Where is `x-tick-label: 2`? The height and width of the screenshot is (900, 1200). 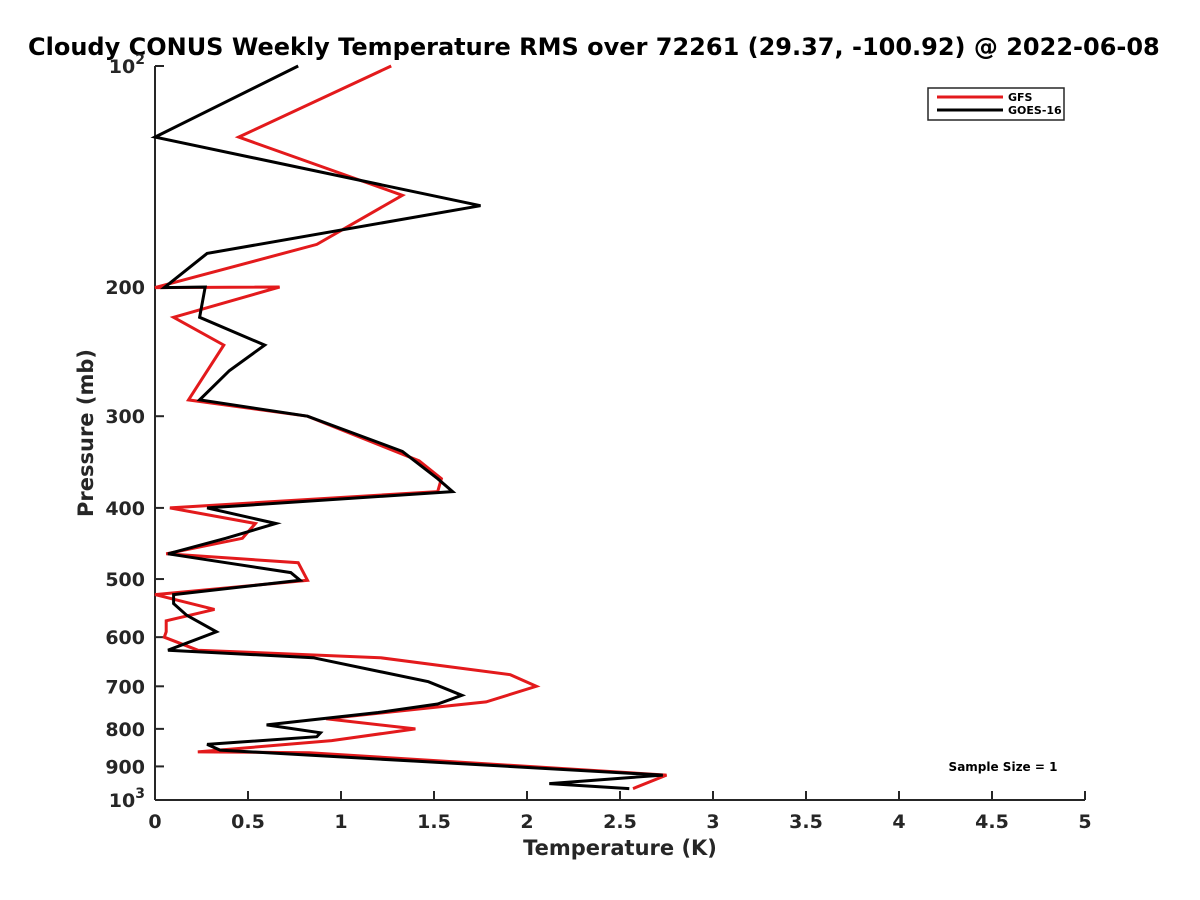 x-tick-label: 2 is located at coordinates (526, 822).